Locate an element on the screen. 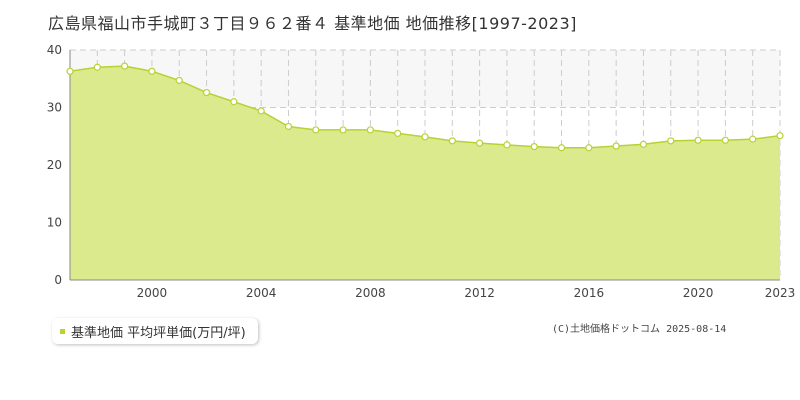 The height and width of the screenshot is (400, 800). x-tick-label: 2012 is located at coordinates (479, 293).